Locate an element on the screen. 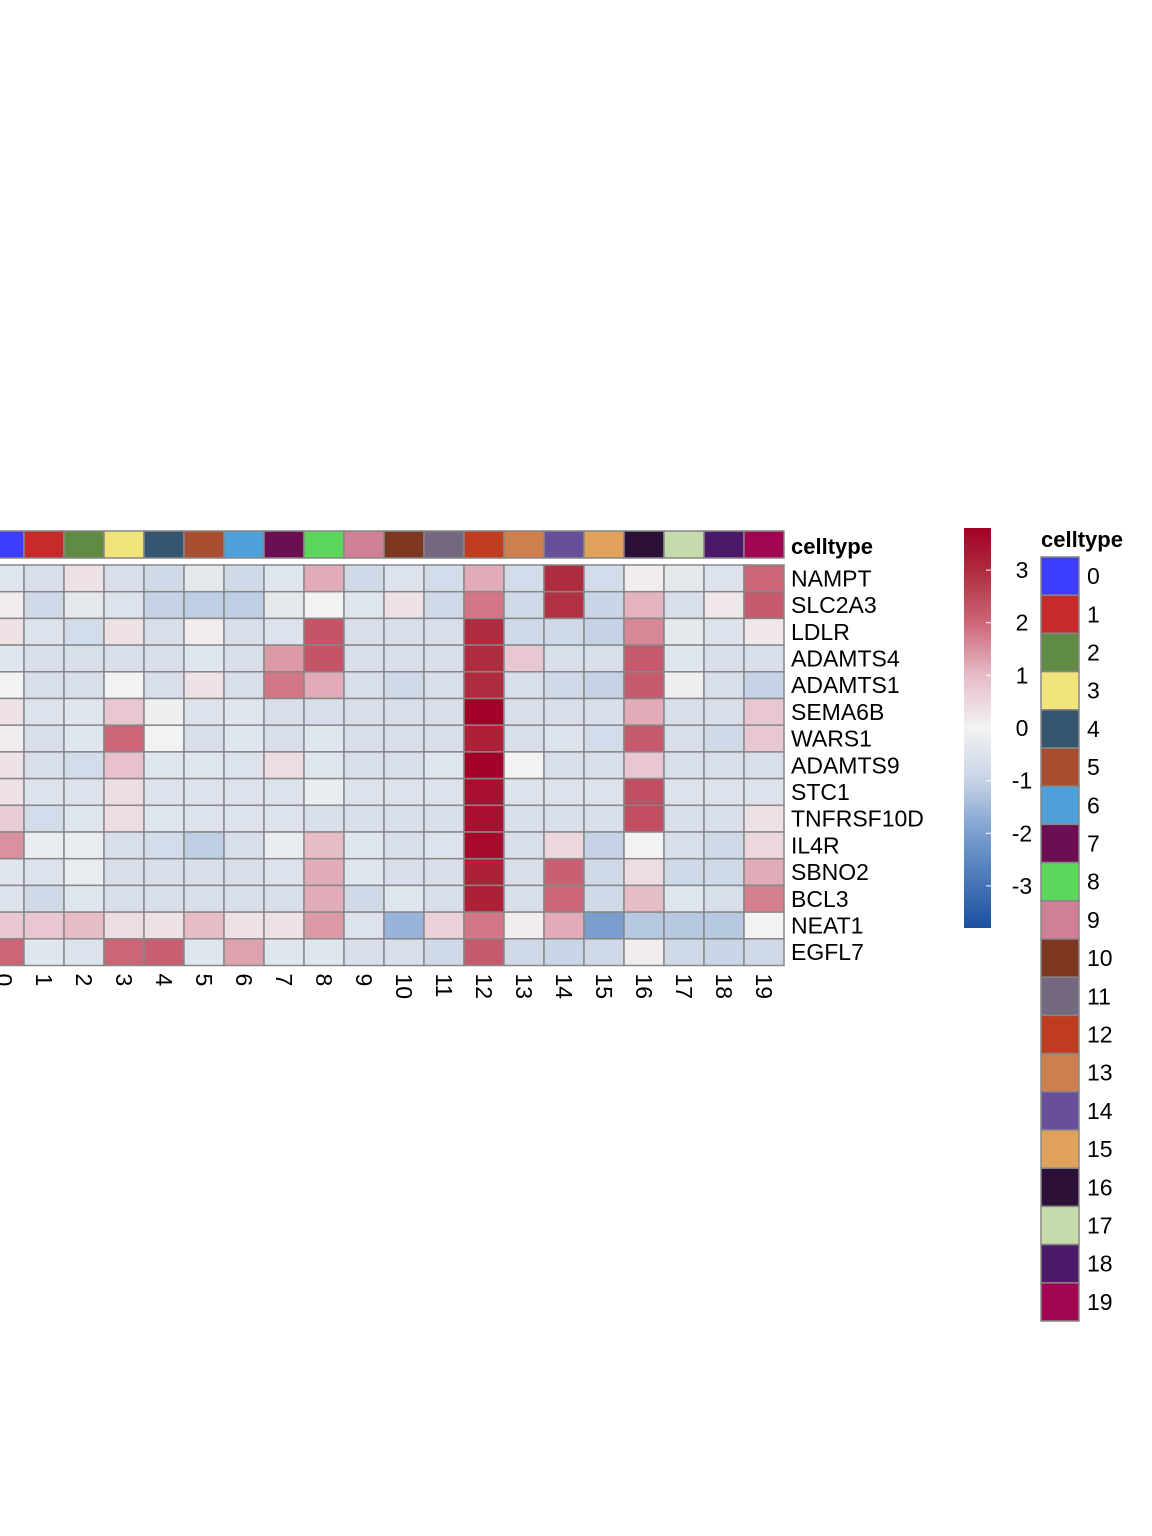 The image size is (1152, 1536). color-scale-tick-label: 0 is located at coordinates (1022, 728).